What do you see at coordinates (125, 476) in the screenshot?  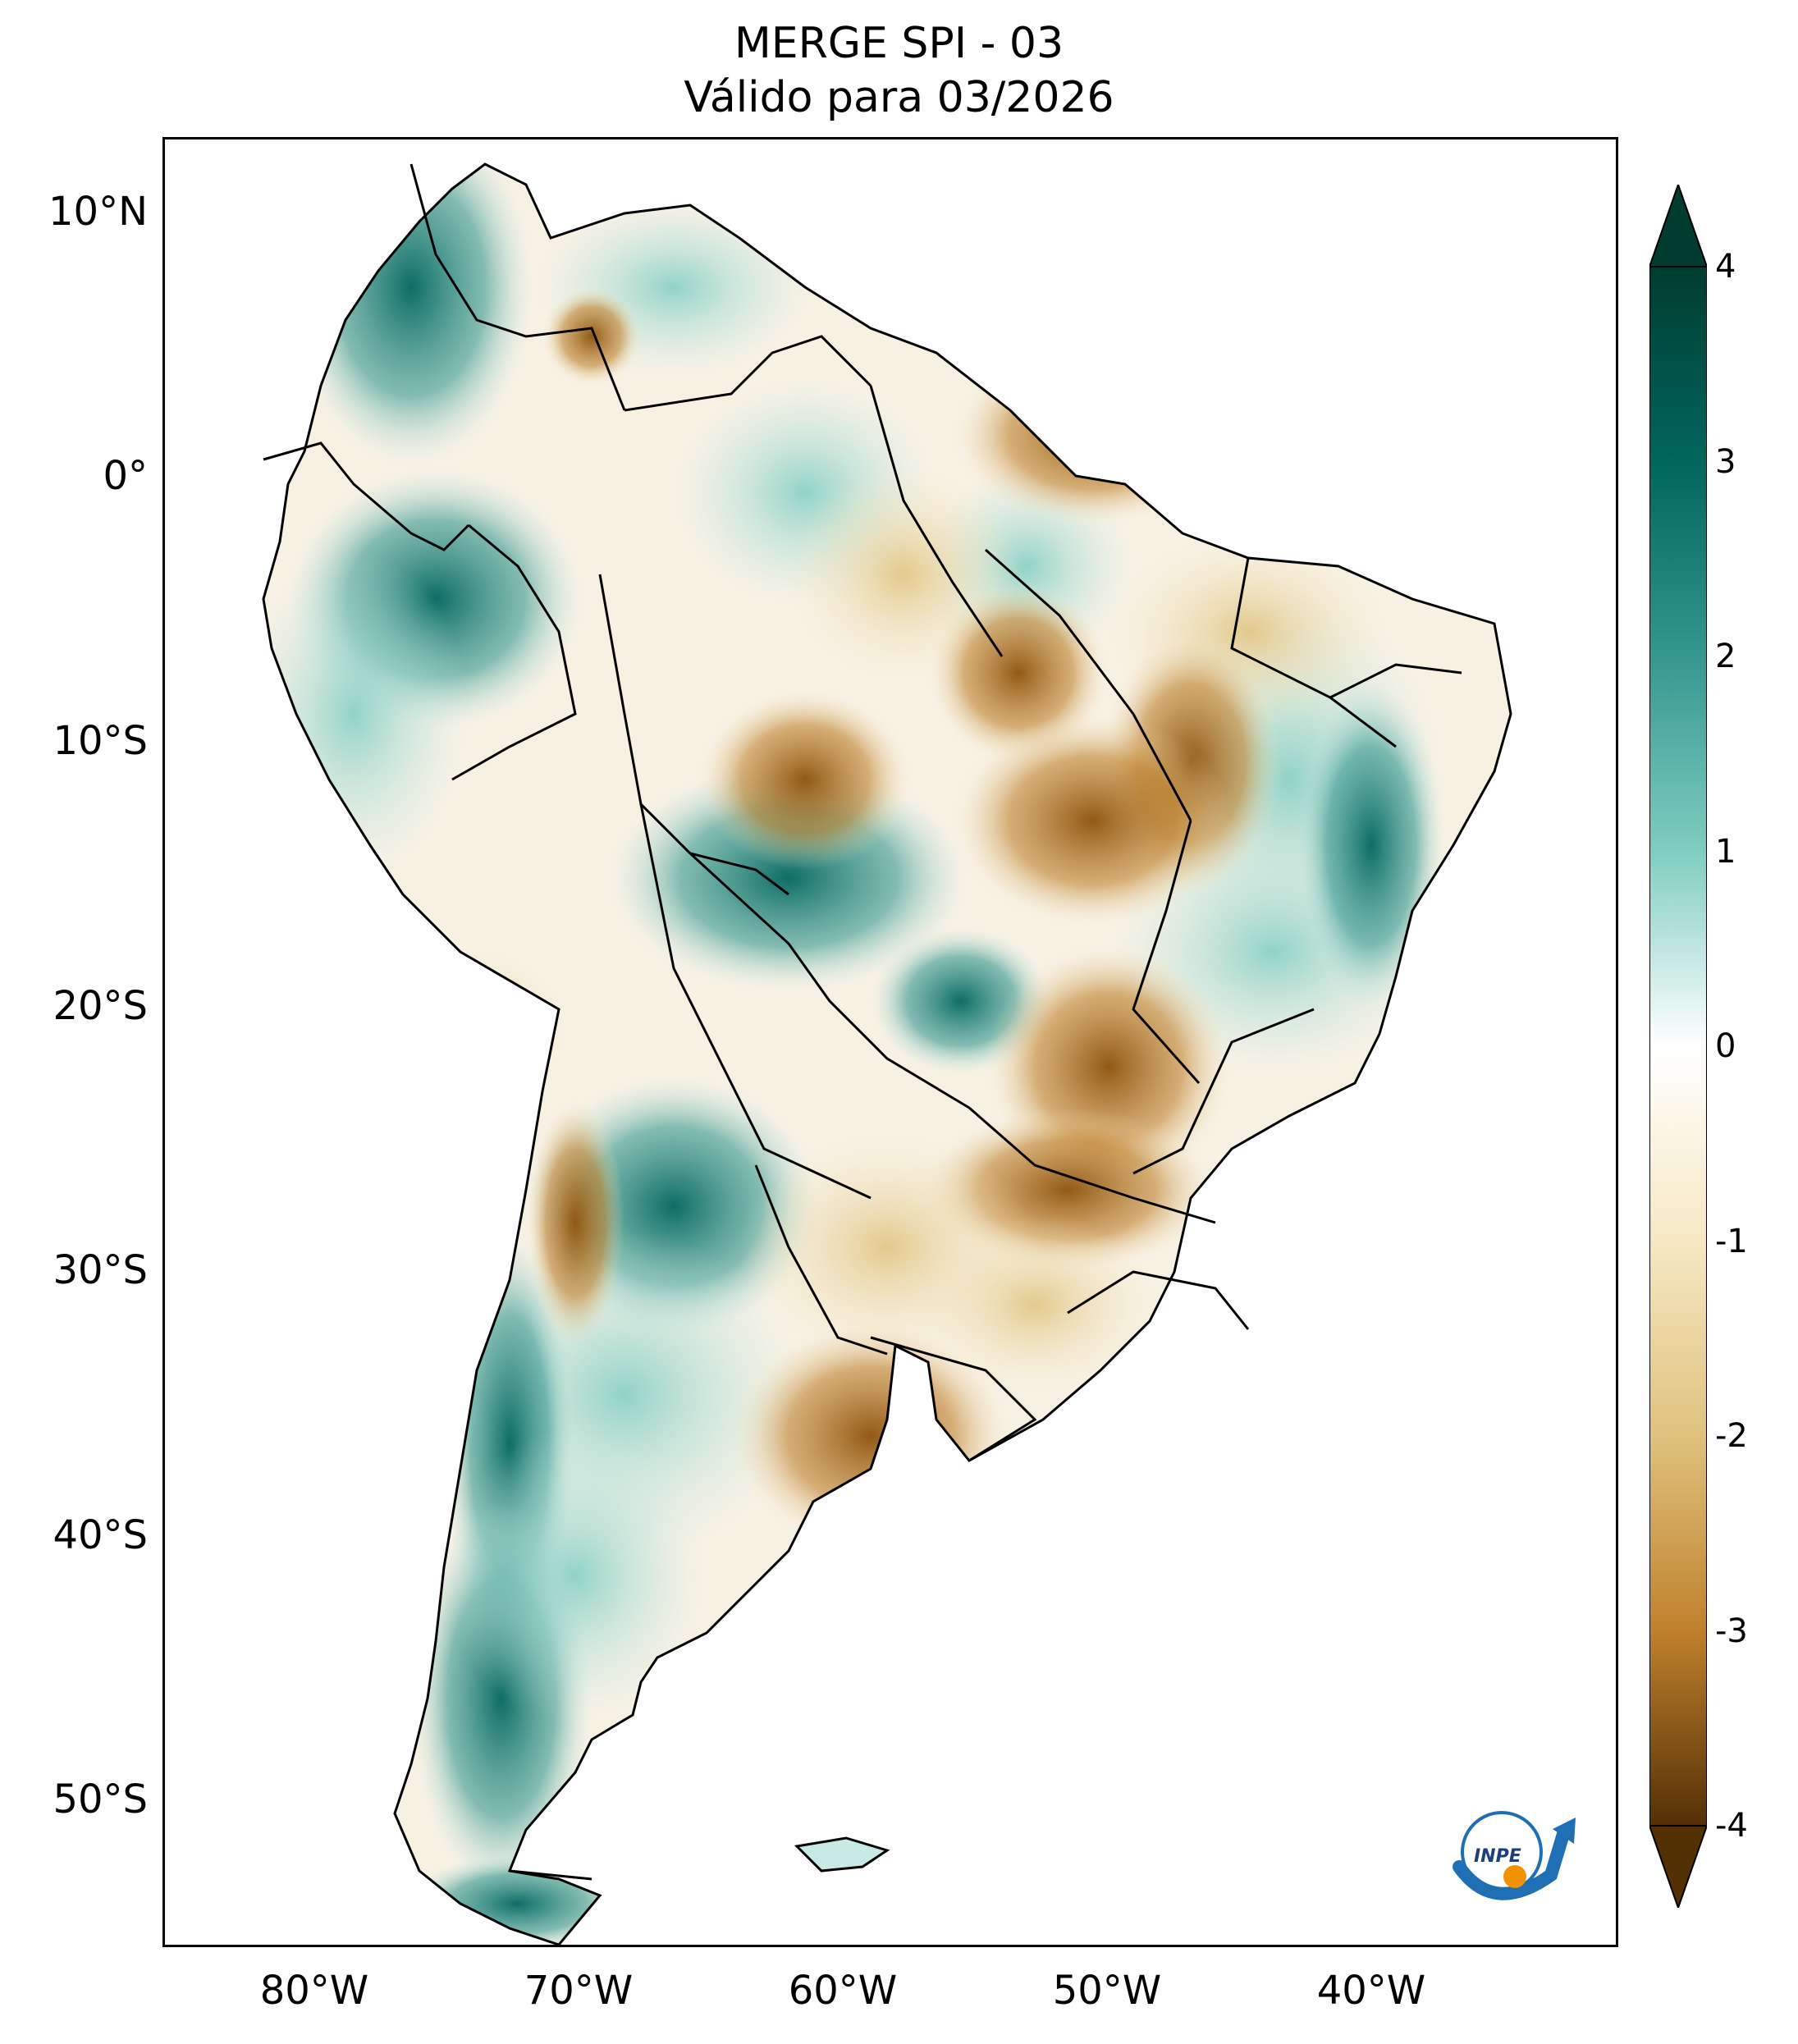 I see `lat-label-0: 0°` at bounding box center [125, 476].